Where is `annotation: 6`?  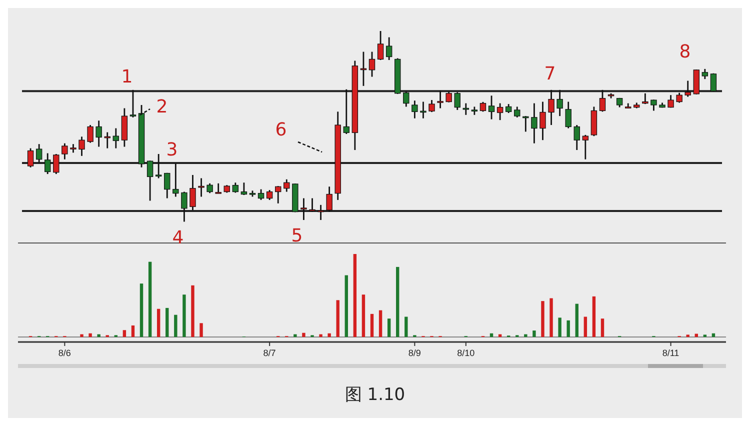 annotation: 6 is located at coordinates (281, 130).